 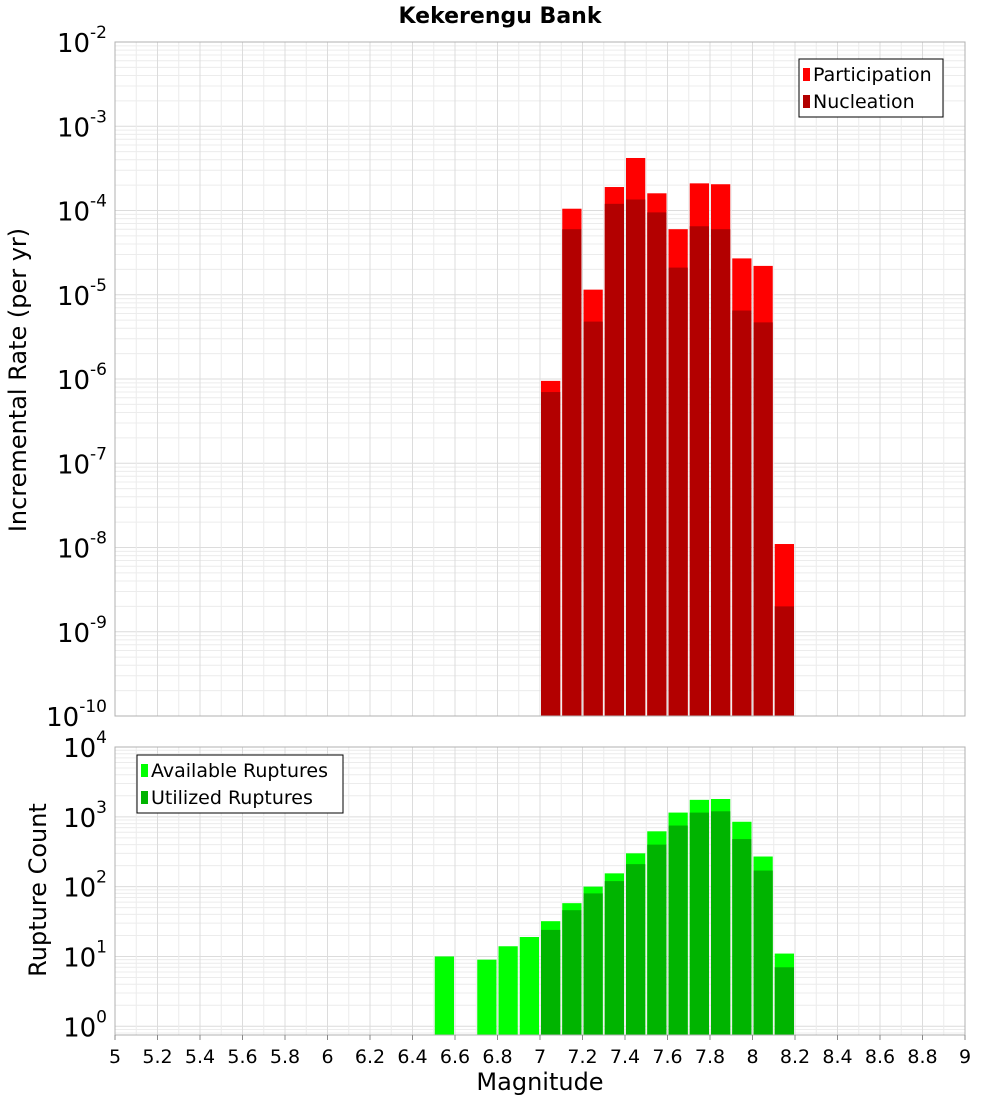 I want to click on x-tick-label: 6, so click(x=327, y=1057).